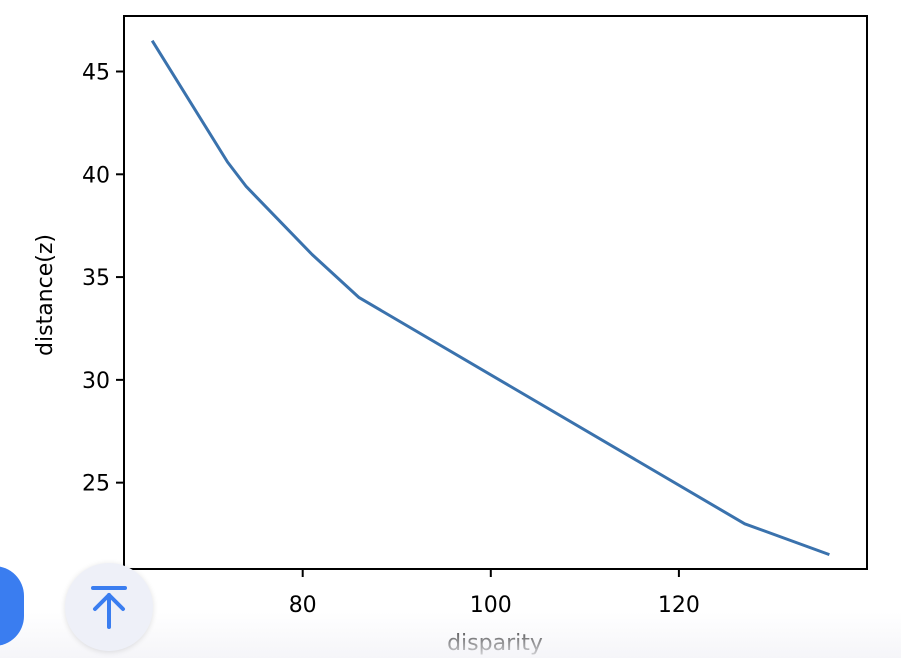  I want to click on y-axis: 25 30 35 40 45, so click(103, 279).